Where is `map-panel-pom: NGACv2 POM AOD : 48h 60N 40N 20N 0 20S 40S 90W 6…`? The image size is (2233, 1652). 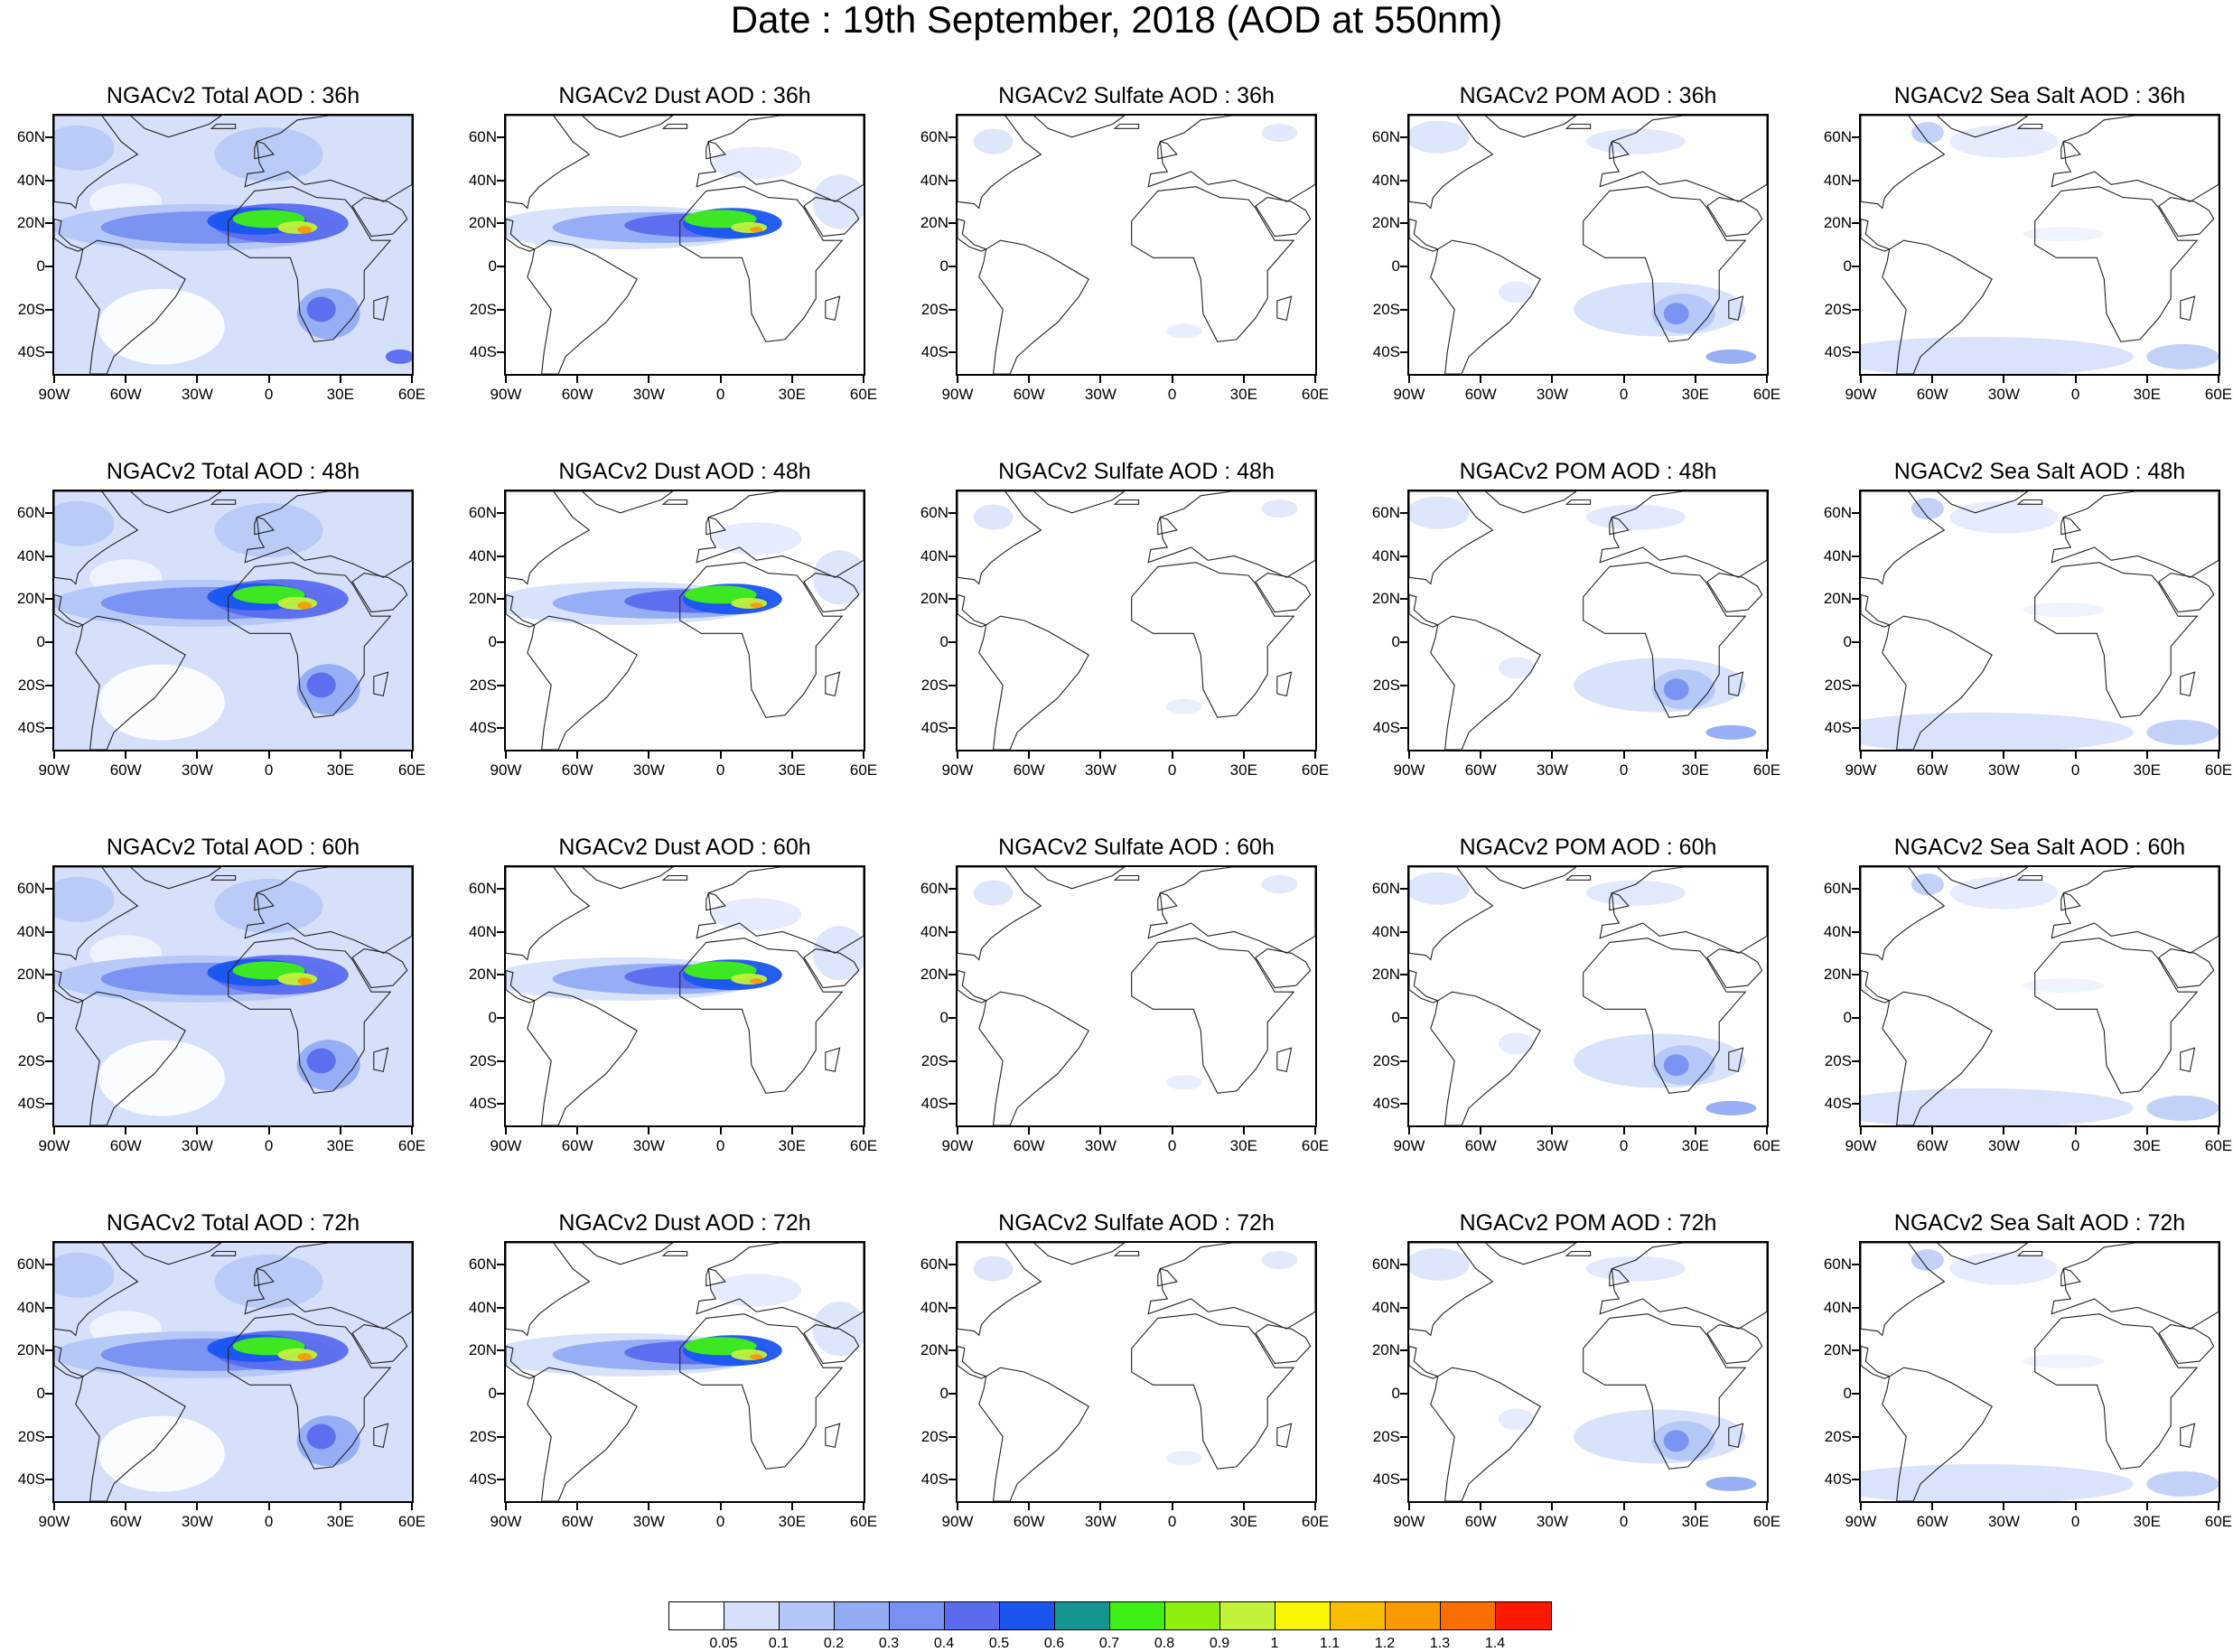
map-panel-pom: NGACv2 POM AOD : 48h 60N 40N 20N 0 20S 40S 90W 6… is located at coordinates (1576, 621).